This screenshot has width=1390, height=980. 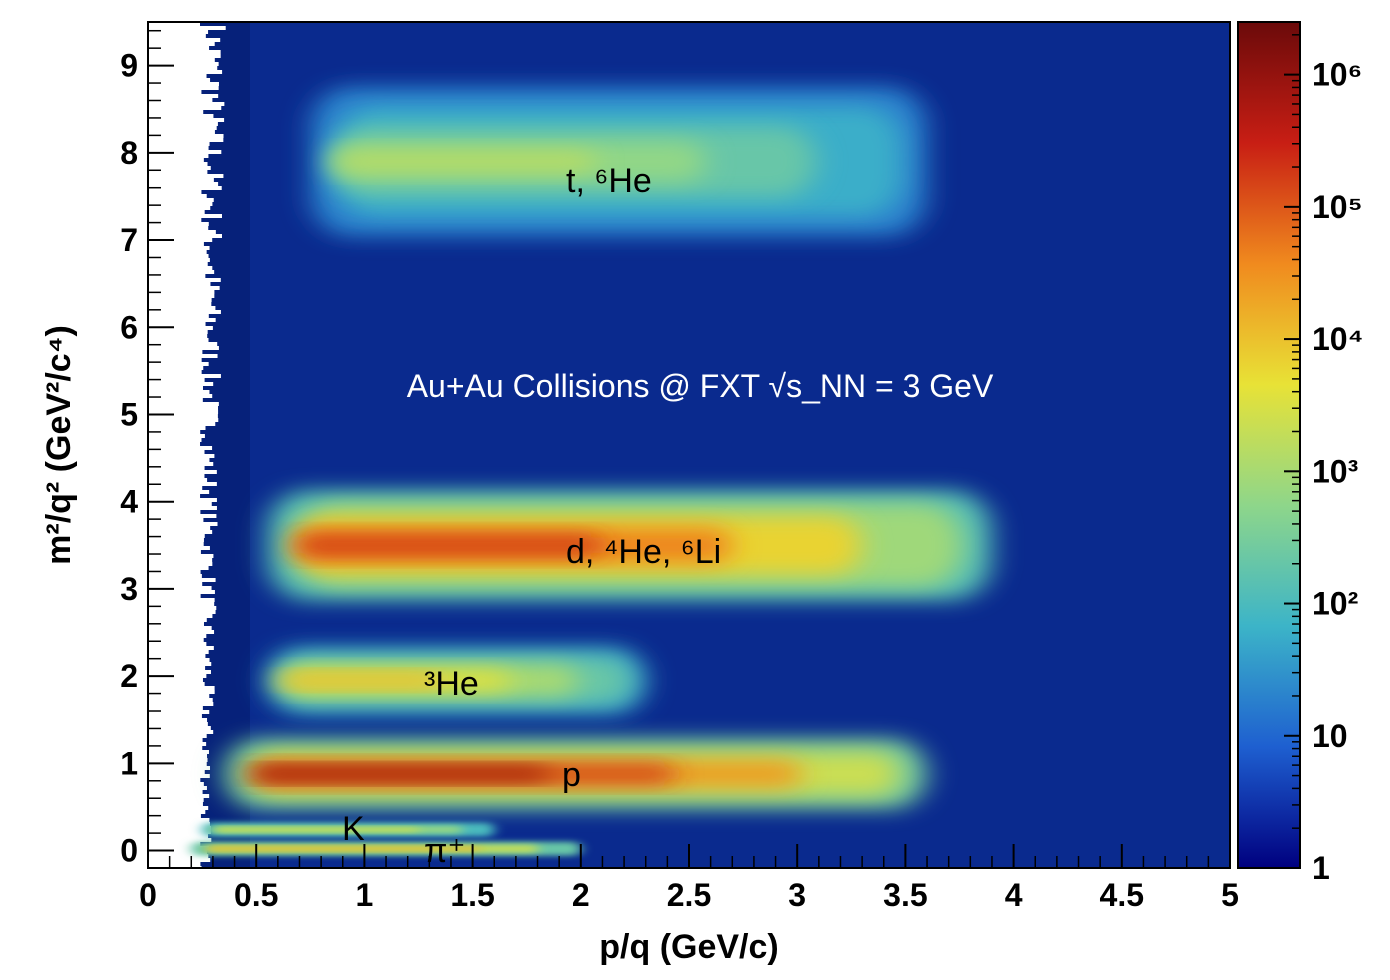 I want to click on annotation-pion: π⁺, so click(x=444, y=851).